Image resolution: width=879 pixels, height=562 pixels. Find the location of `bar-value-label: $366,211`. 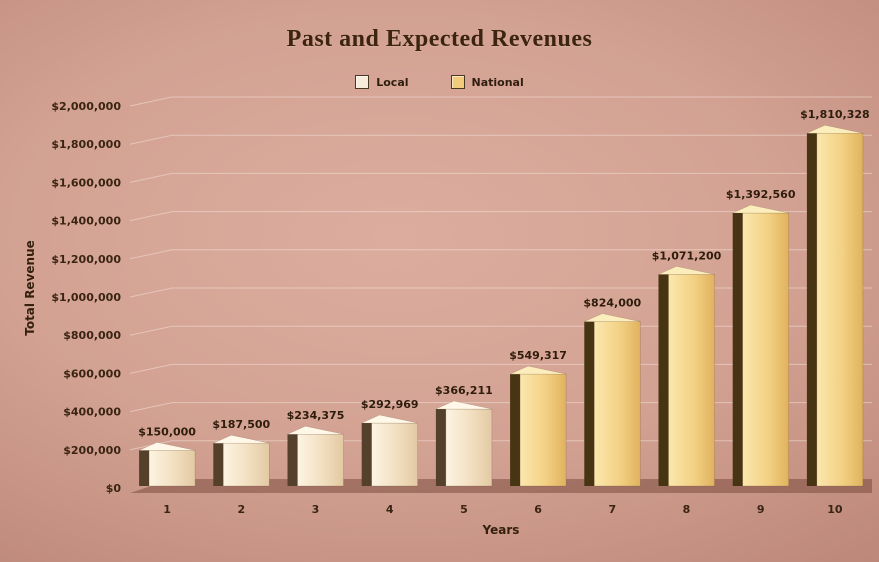

bar-value-label: $366,211 is located at coordinates (464, 390).